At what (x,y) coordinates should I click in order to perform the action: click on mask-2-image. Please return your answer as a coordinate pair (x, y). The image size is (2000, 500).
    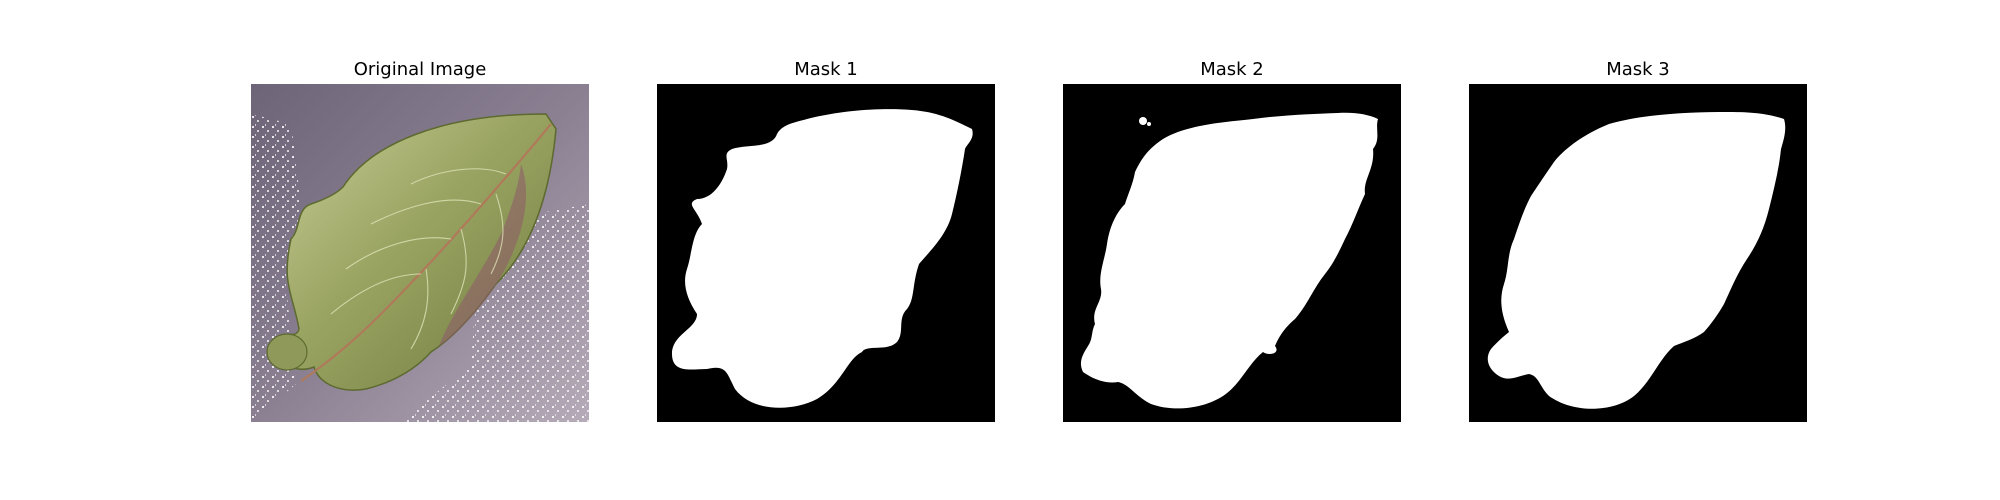
    Looking at the image, I should click on (1232, 253).